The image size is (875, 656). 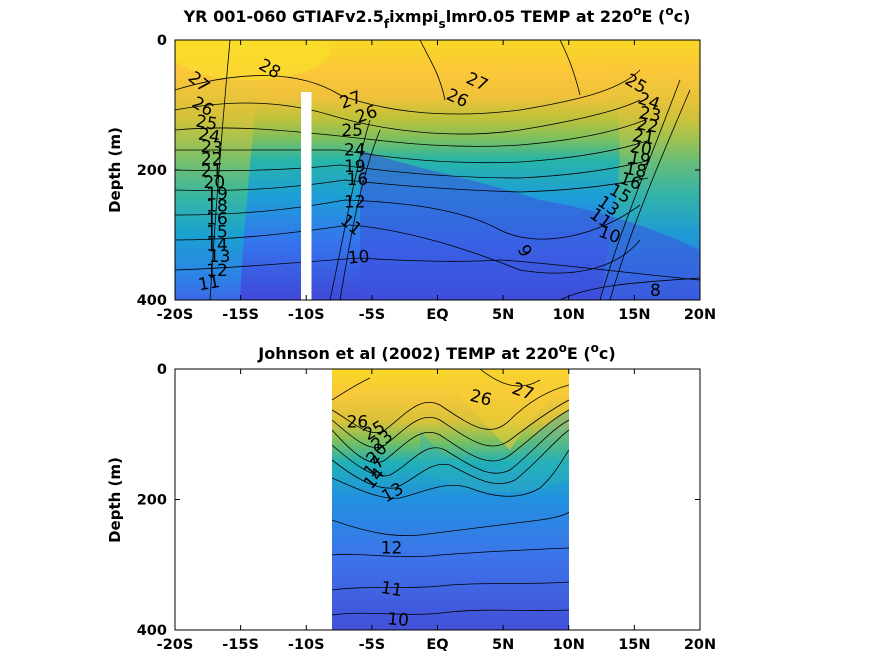 What do you see at coordinates (209, 135) in the screenshot?
I see `contour-label: 24` at bounding box center [209, 135].